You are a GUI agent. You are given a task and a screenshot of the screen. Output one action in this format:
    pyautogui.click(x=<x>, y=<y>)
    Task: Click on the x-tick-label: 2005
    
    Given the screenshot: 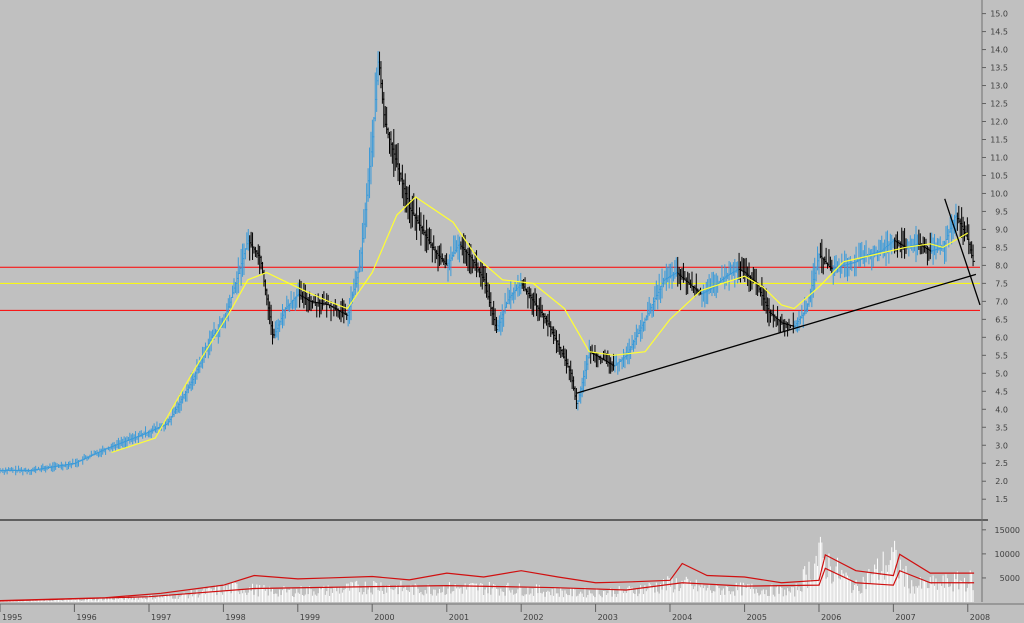 What is the action you would take?
    pyautogui.click(x=757, y=617)
    